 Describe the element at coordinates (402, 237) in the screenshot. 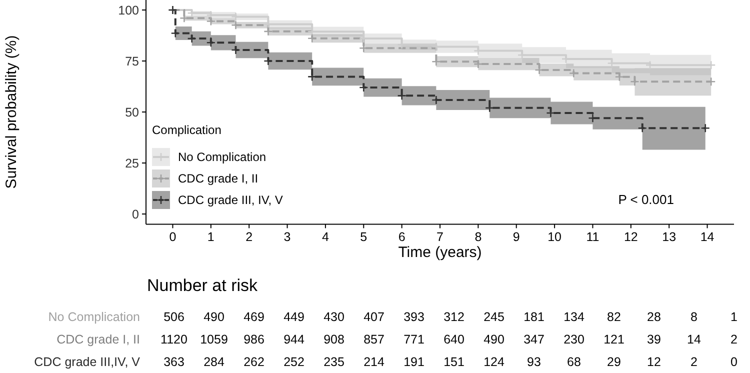

I see `x-tick-label: 6` at that location.